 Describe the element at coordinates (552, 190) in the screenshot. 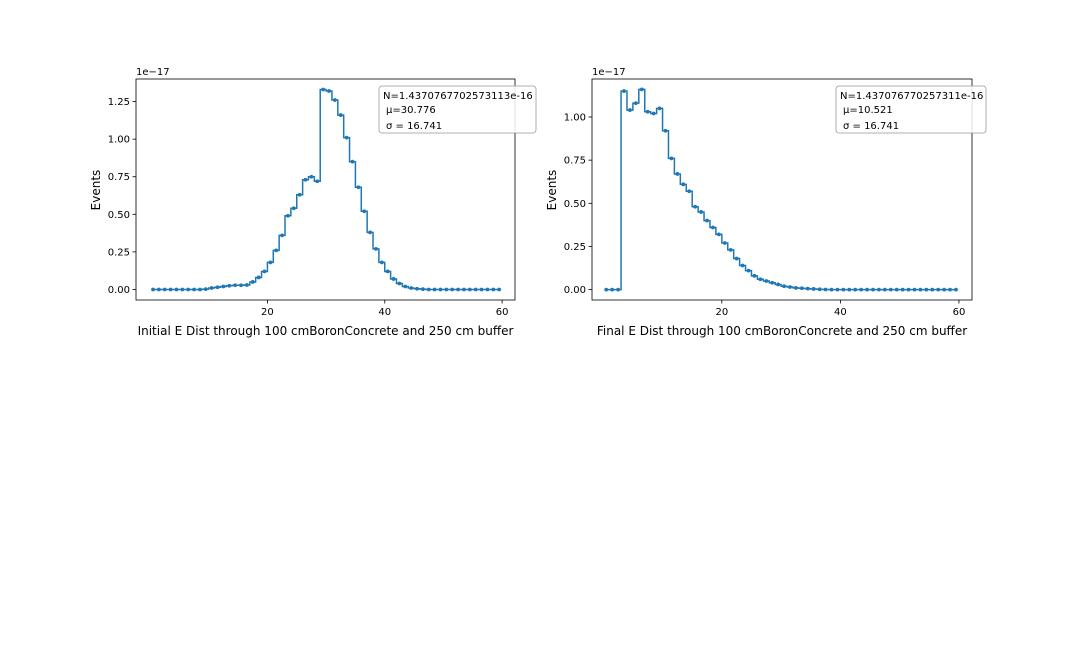

I see `final-ylabel: Events` at that location.